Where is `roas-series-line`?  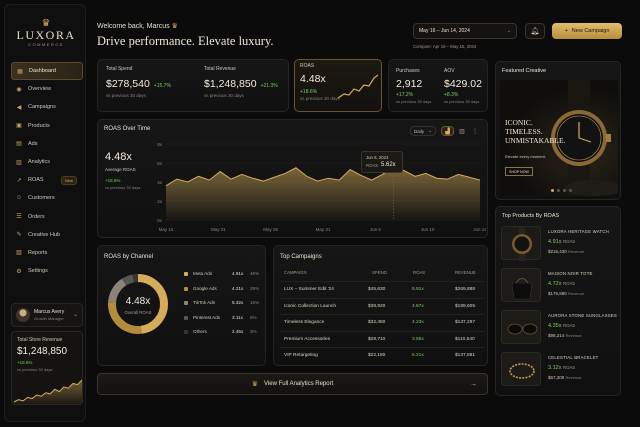
roas-series-line is located at coordinates (323, 176).